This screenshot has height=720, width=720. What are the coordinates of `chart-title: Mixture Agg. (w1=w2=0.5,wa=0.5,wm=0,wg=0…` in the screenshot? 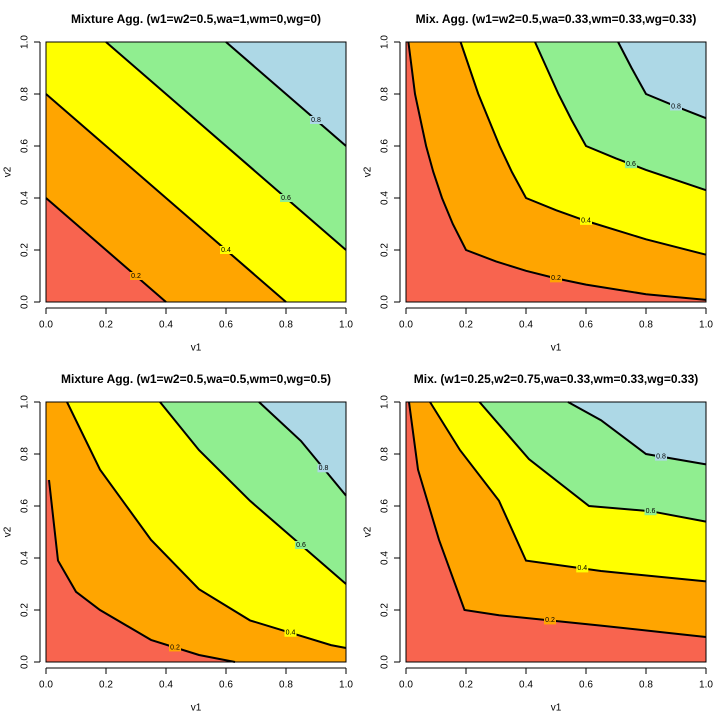 It's located at (196, 379).